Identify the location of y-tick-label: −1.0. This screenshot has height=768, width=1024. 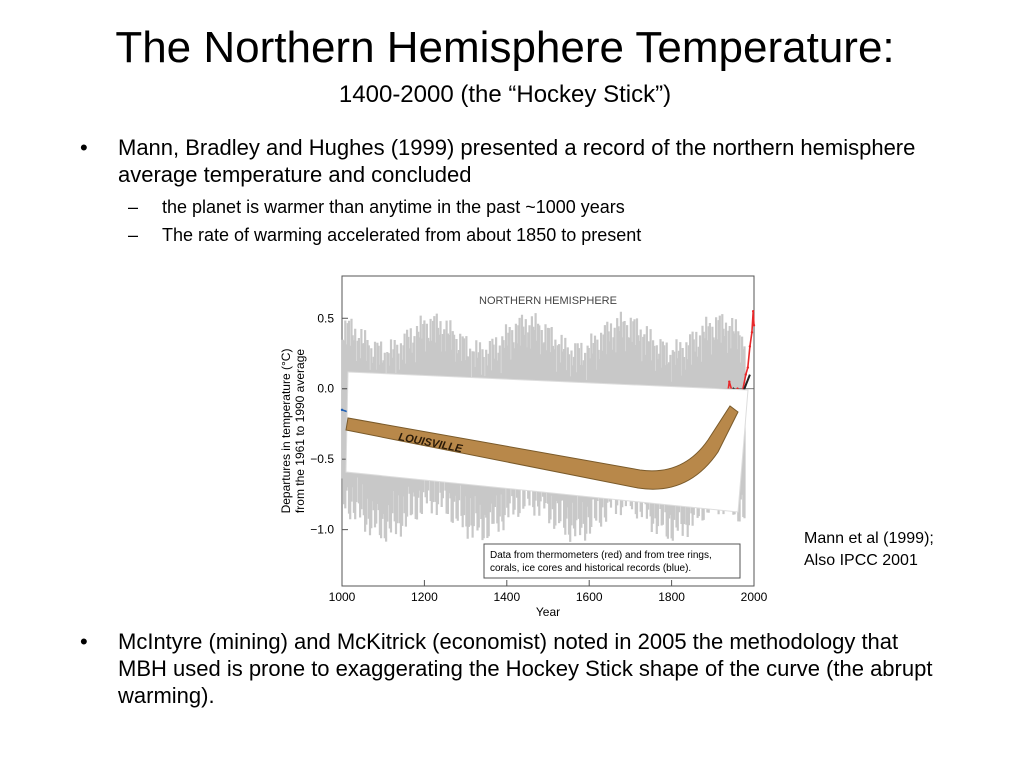
(322, 530).